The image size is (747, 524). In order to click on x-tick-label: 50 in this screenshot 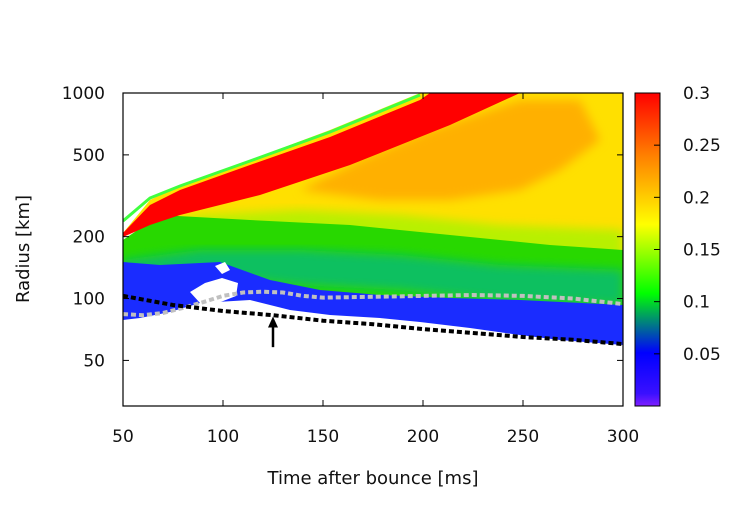, I will do `click(123, 437)`.